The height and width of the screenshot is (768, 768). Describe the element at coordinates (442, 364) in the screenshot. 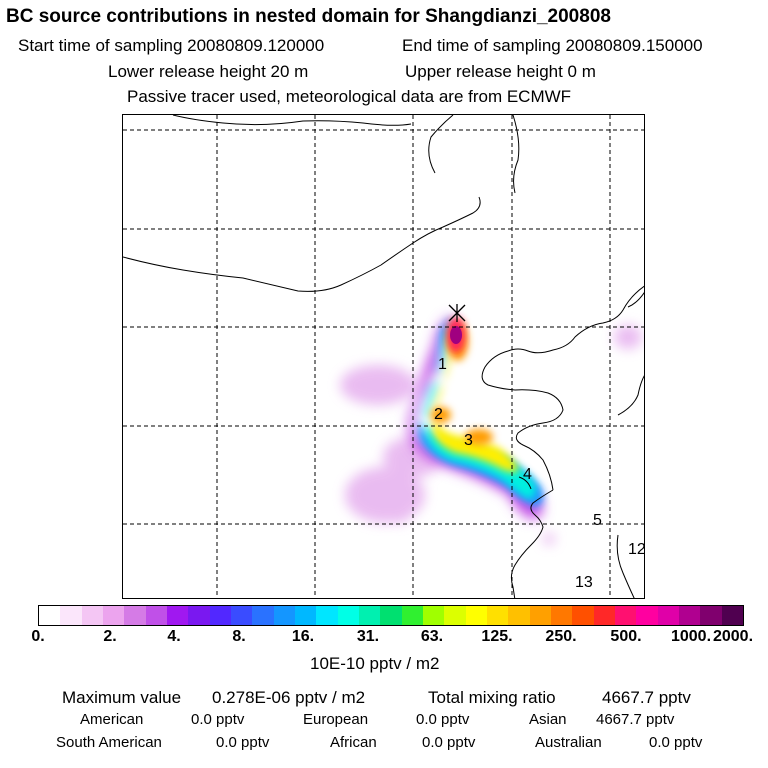

I see `trajectory-label: 1` at that location.